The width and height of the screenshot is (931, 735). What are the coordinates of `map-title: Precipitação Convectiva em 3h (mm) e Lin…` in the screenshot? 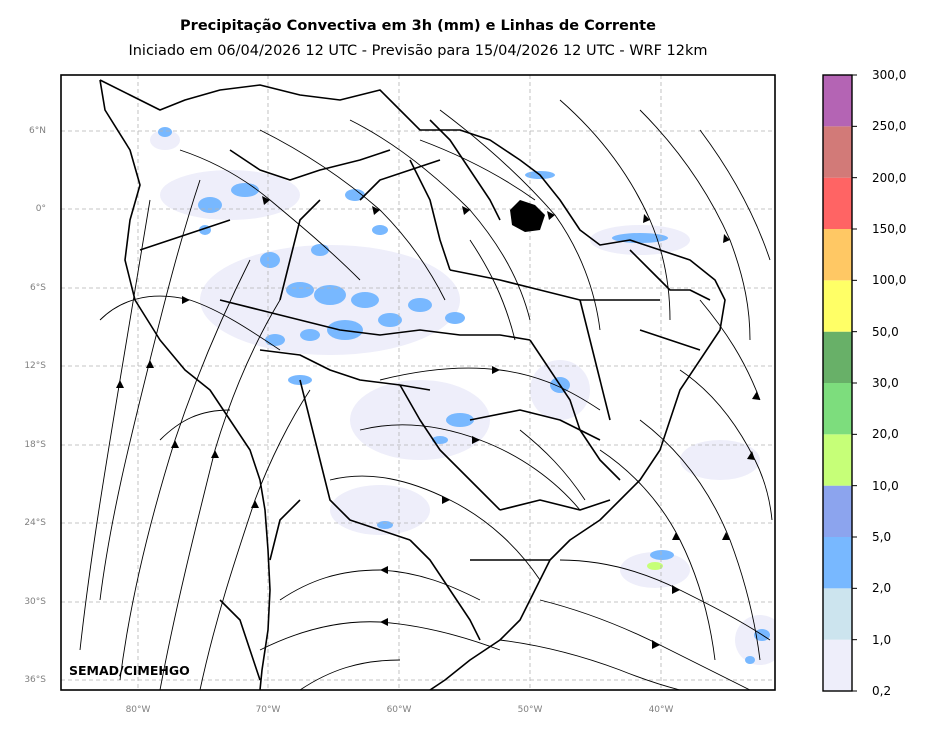 It's located at (418, 26).